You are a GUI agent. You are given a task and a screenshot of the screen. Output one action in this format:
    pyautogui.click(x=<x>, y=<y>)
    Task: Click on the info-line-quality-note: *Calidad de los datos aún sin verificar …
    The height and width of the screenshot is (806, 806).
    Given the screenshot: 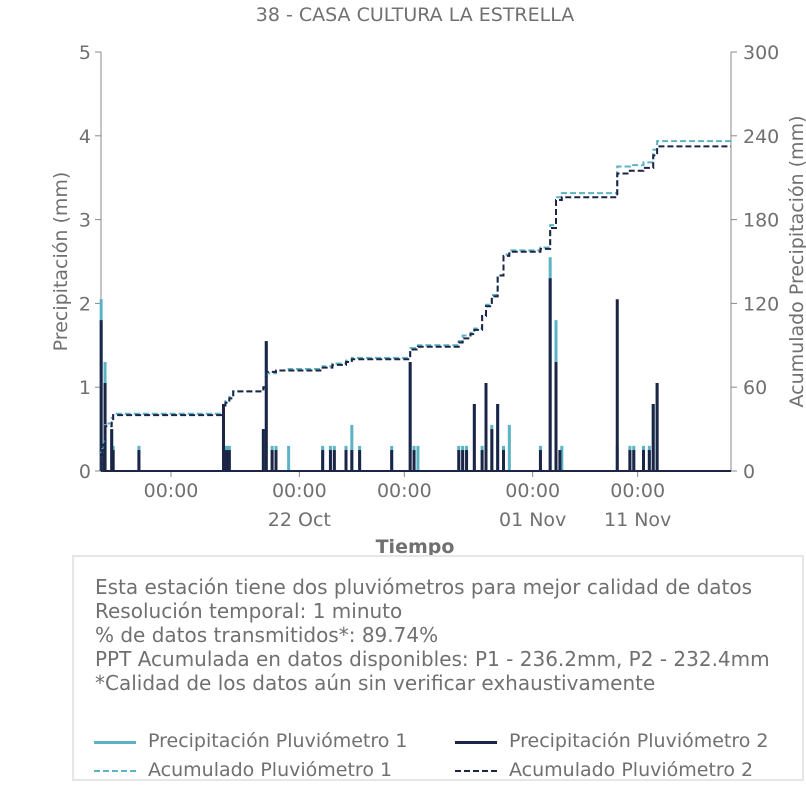 What is the action you would take?
    pyautogui.click(x=375, y=683)
    